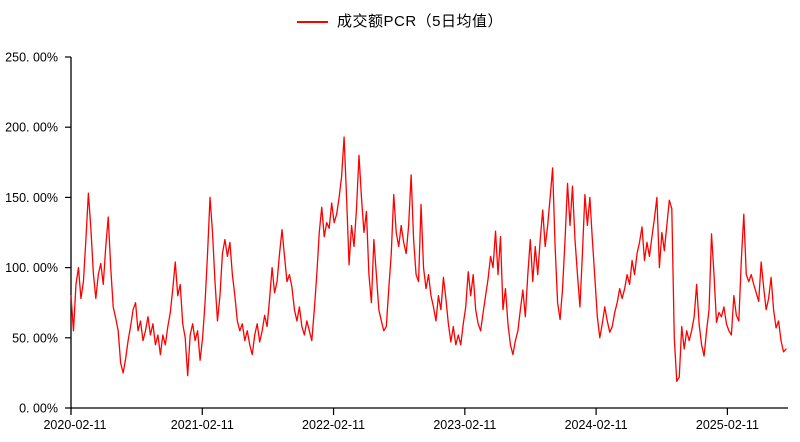 The image size is (800, 442). I want to click on x-axis-tick-label: 2024-02-11, so click(596, 425).